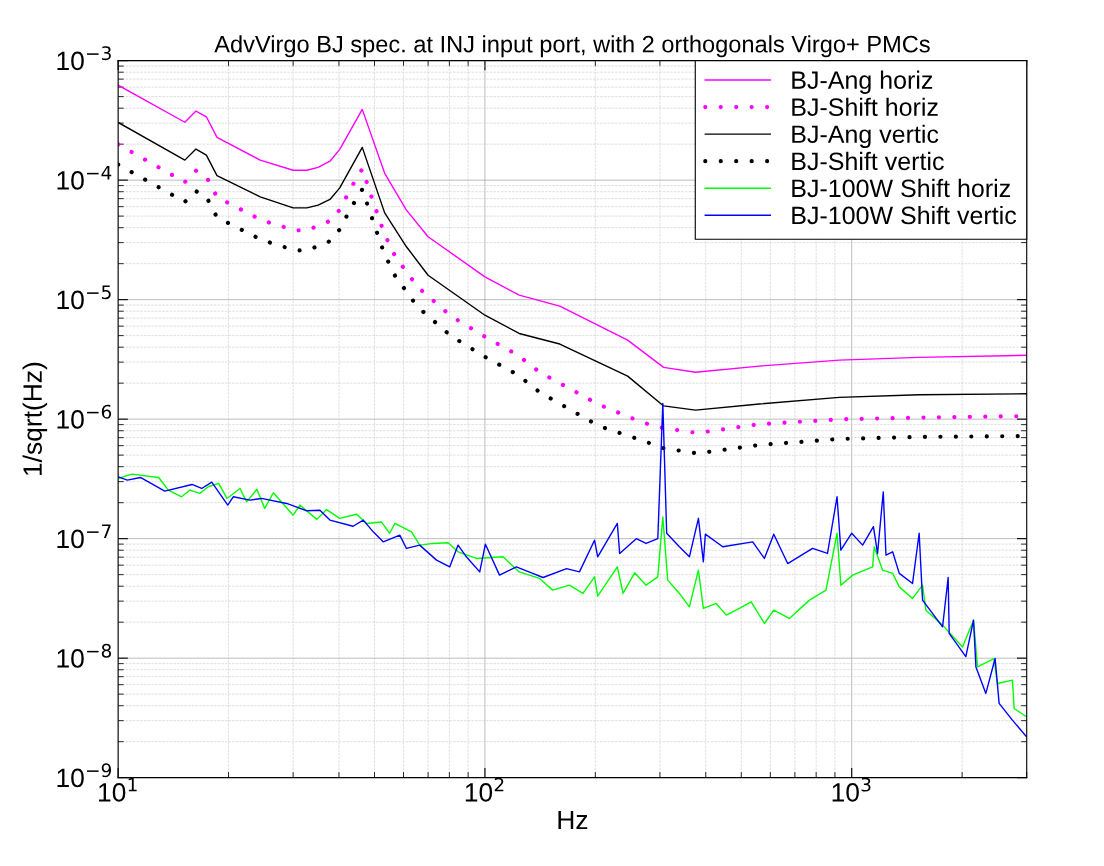 The height and width of the screenshot is (866, 1104). Describe the element at coordinates (901, 188) in the screenshot. I see `legend-label: BJ-100W Shift horiz` at that location.